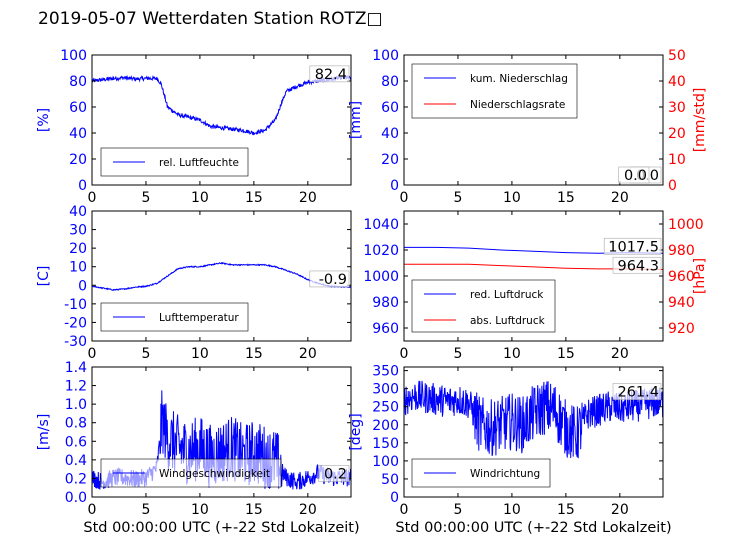 Image resolution: width=736 pixels, height=552 pixels. Describe the element at coordinates (620, 354) in the screenshot. I see `pressure-x-tick-label-4: 20` at that location.